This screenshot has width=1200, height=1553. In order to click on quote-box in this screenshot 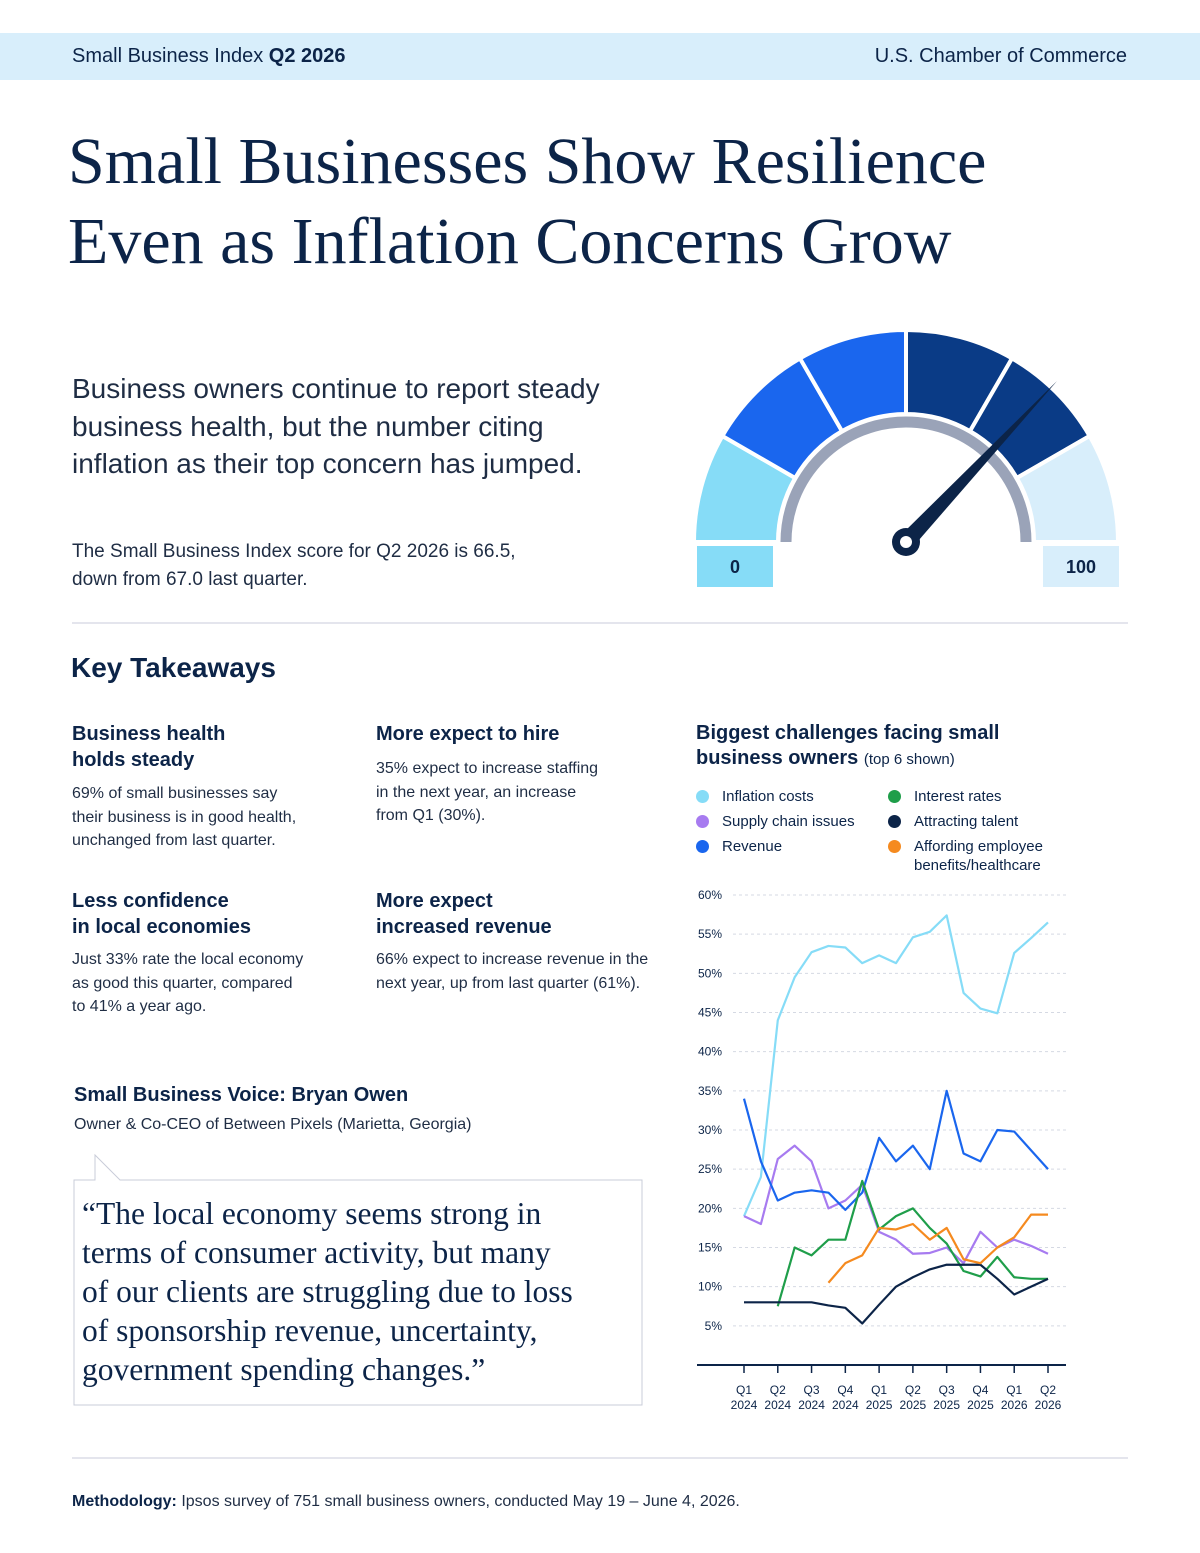, I will do `click(358, 1279)`.